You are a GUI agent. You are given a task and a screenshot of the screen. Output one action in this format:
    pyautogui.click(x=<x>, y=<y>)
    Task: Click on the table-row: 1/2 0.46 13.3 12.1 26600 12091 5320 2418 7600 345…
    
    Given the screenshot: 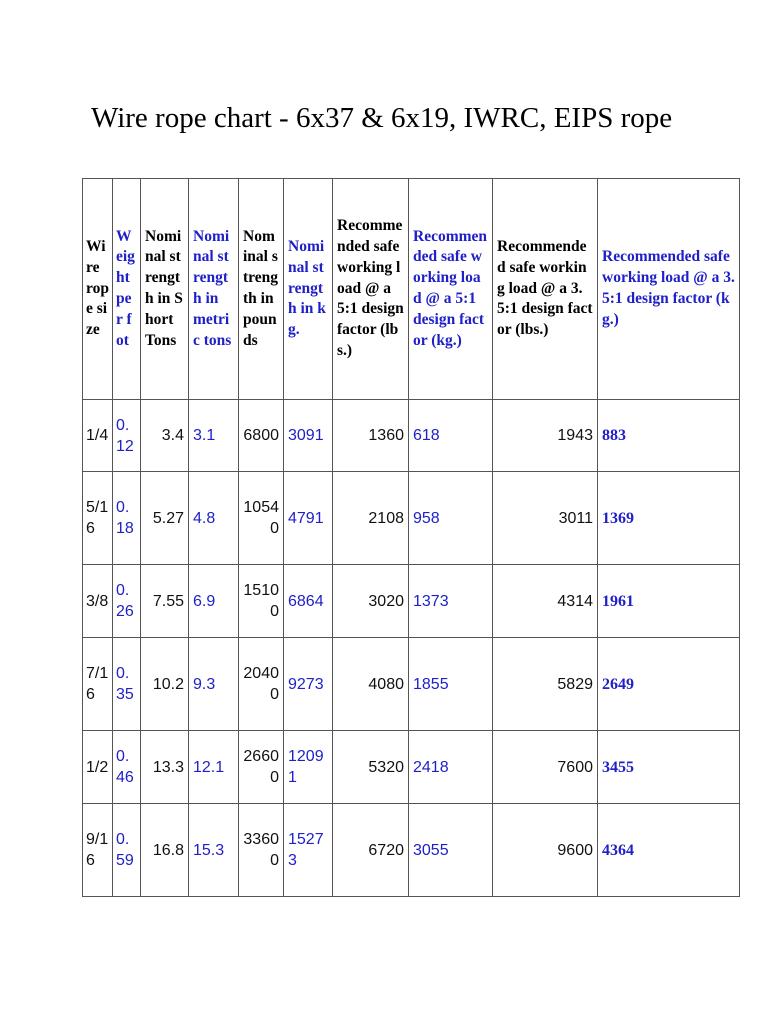 What is the action you would take?
    pyautogui.click(x=411, y=767)
    